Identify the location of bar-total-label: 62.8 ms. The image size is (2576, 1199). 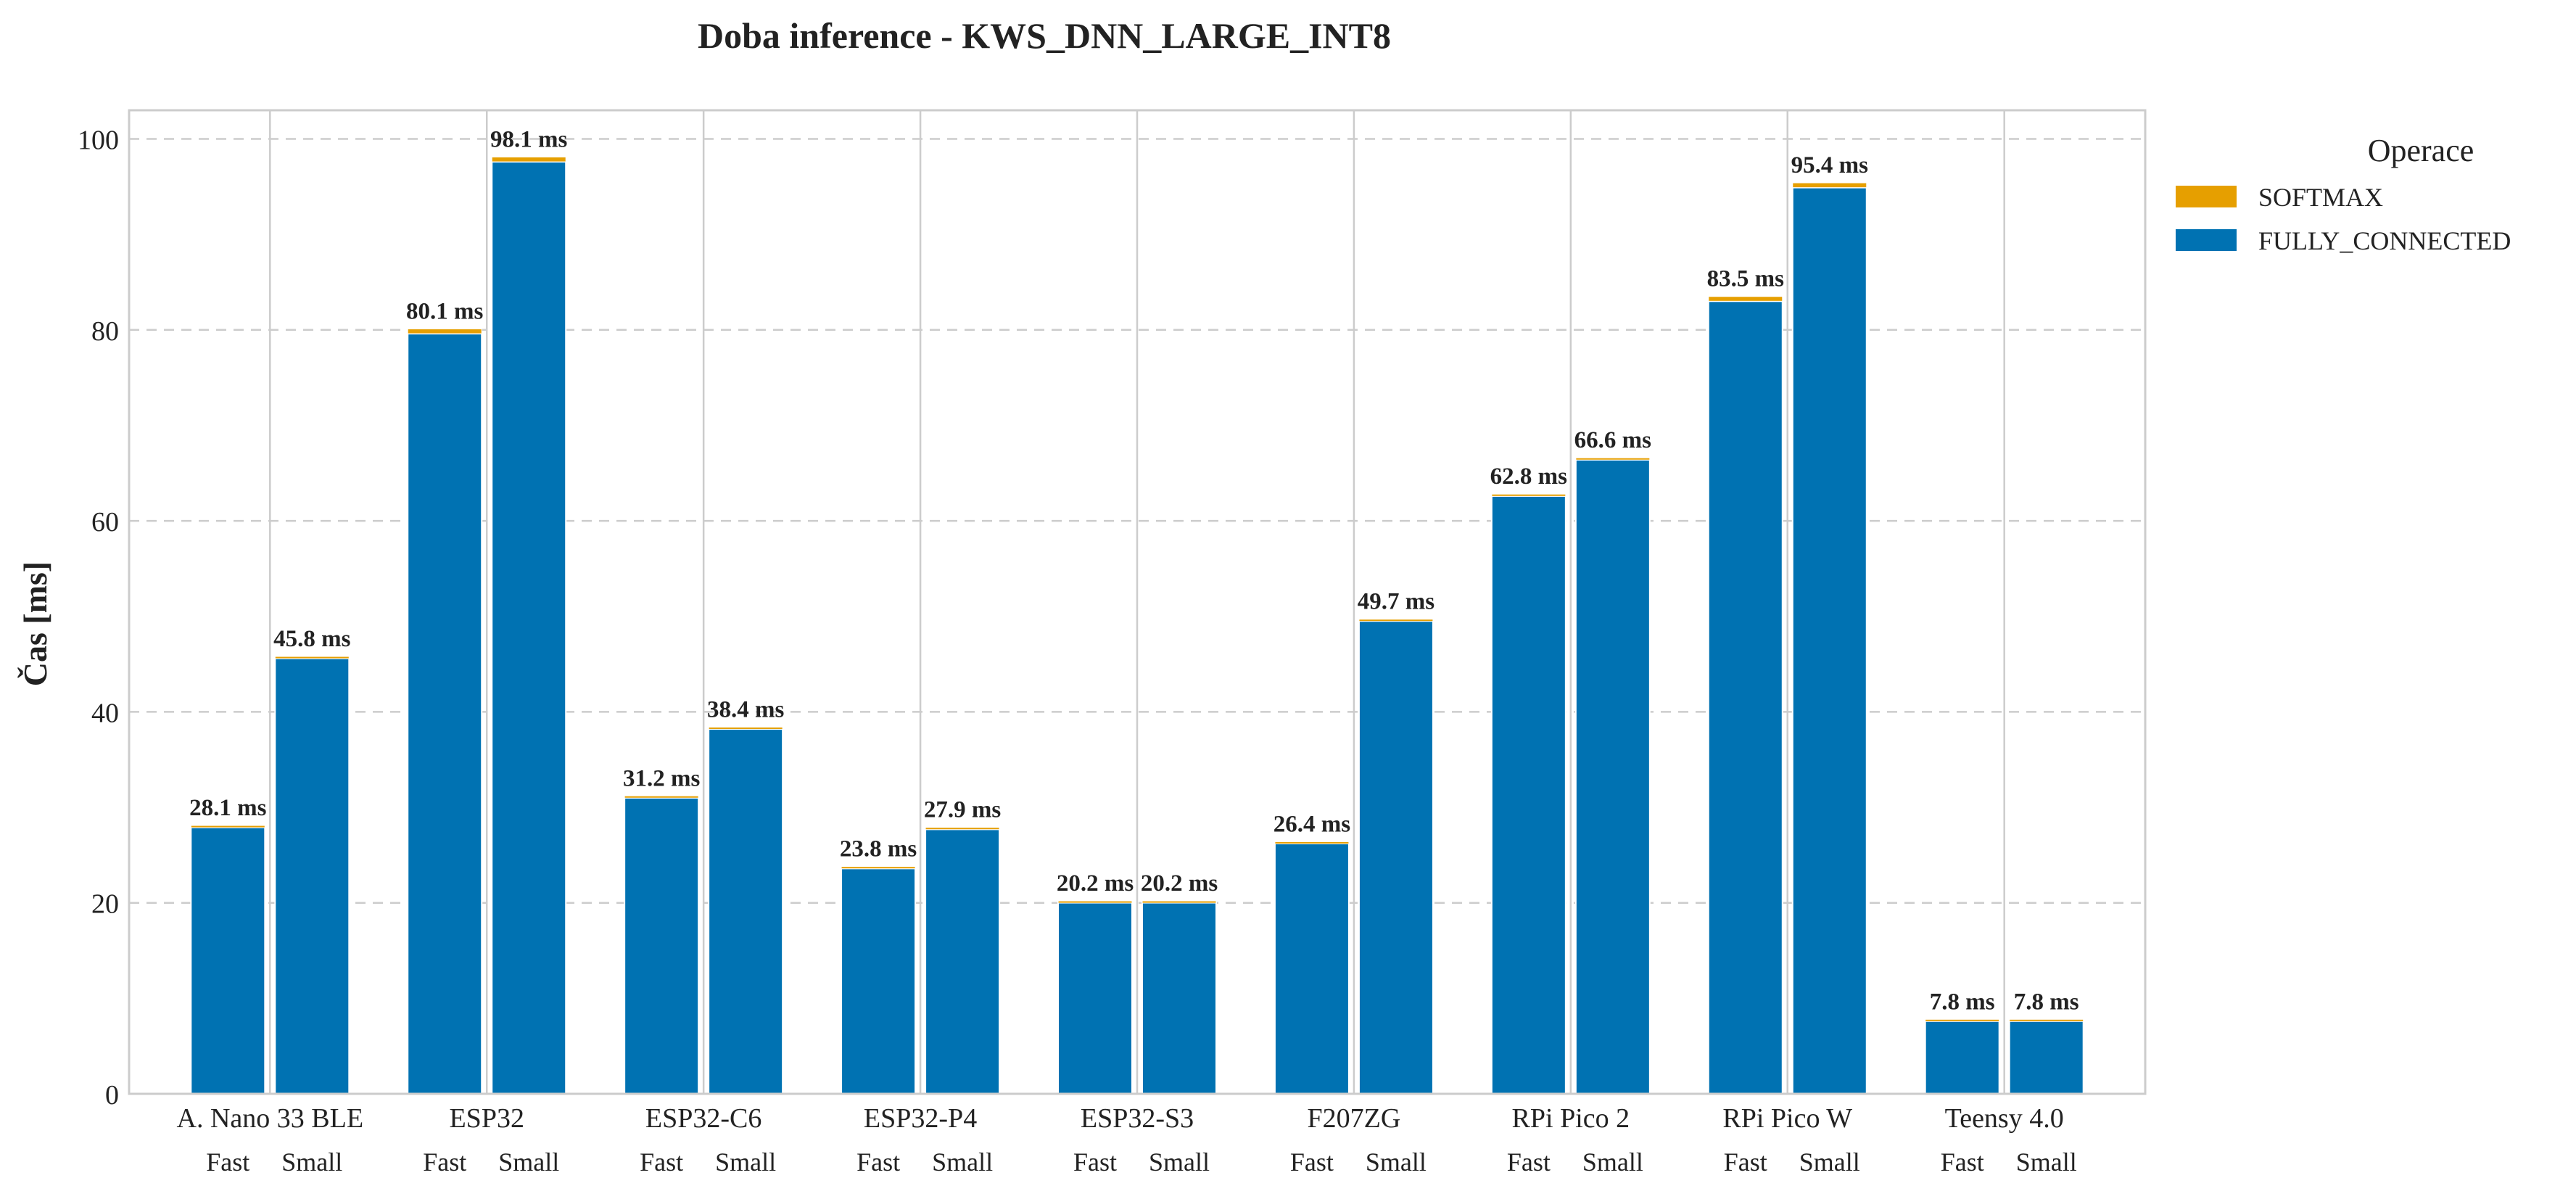
(1528, 476).